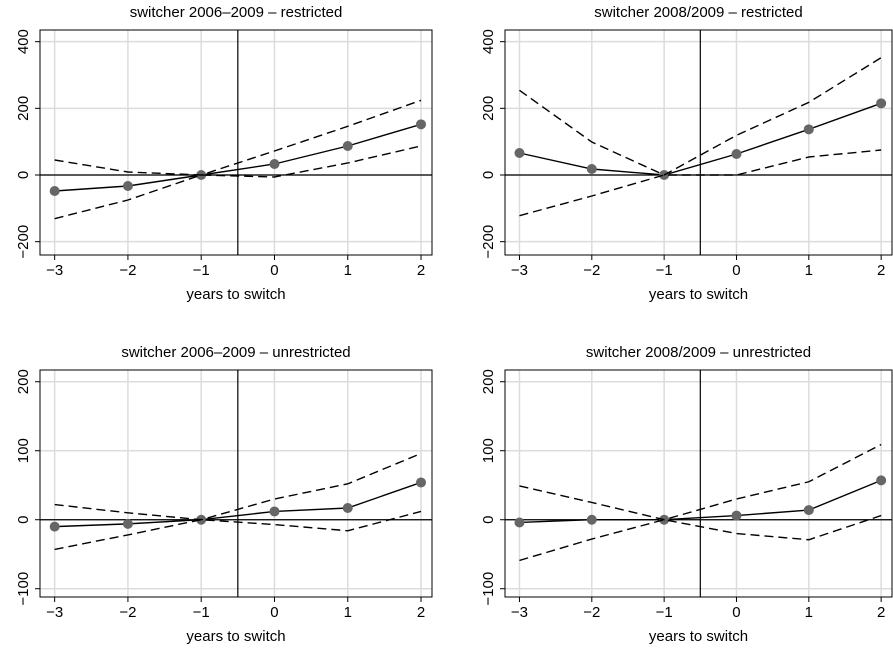 This screenshot has height=651, width=893. What do you see at coordinates (698, 12) in the screenshot?
I see `chart-title: switcher 2008/2009 – restricted` at bounding box center [698, 12].